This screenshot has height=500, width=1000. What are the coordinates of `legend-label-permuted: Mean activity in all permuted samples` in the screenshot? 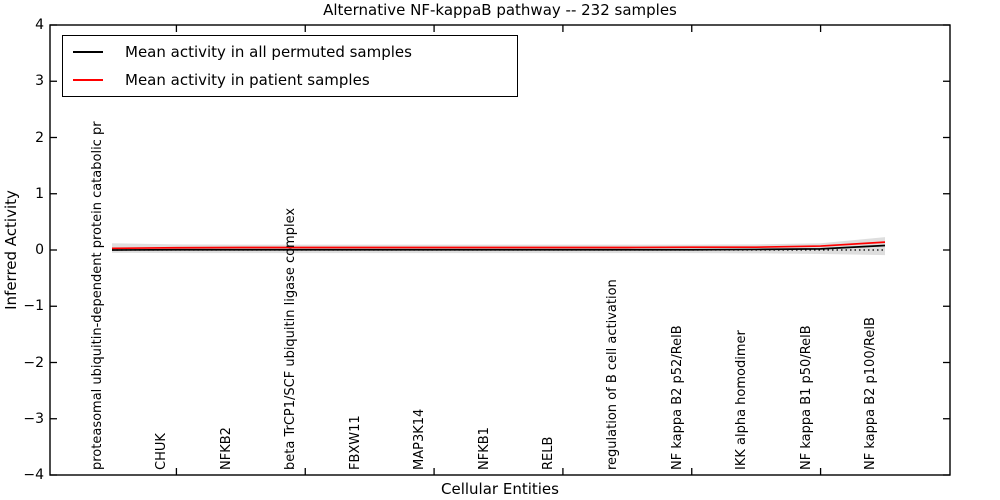 It's located at (268, 52).